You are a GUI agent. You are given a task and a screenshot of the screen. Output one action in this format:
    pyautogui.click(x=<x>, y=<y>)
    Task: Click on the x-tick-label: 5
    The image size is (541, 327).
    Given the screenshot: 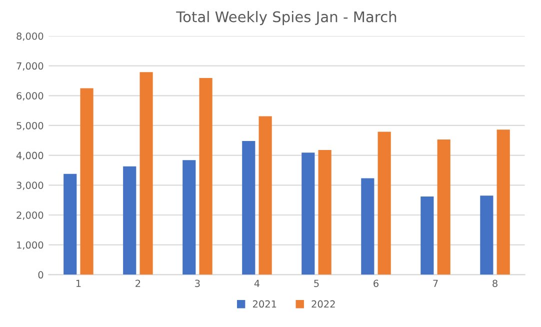 What is the action you would take?
    pyautogui.click(x=316, y=284)
    